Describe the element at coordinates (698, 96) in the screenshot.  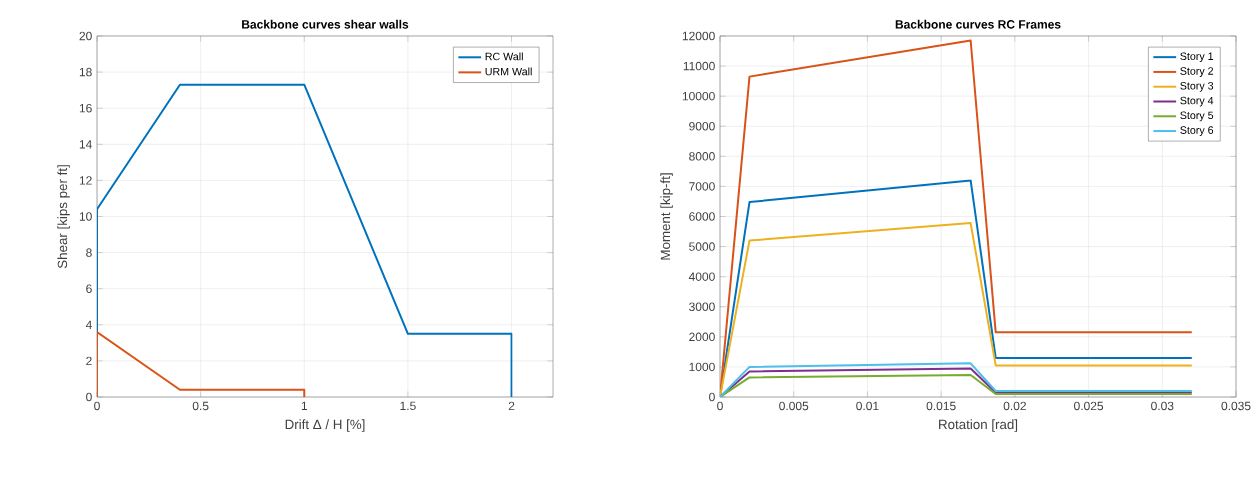
I see `y-tick-label: 10000` at that location.